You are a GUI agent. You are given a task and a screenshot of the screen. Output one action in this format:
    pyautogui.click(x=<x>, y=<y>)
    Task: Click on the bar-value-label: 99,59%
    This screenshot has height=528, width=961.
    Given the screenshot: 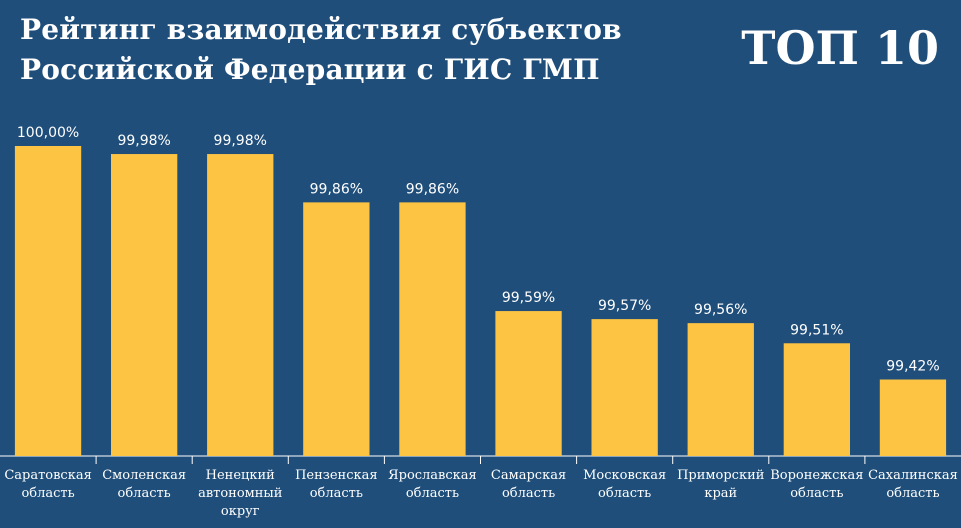 What is the action you would take?
    pyautogui.click(x=528, y=298)
    